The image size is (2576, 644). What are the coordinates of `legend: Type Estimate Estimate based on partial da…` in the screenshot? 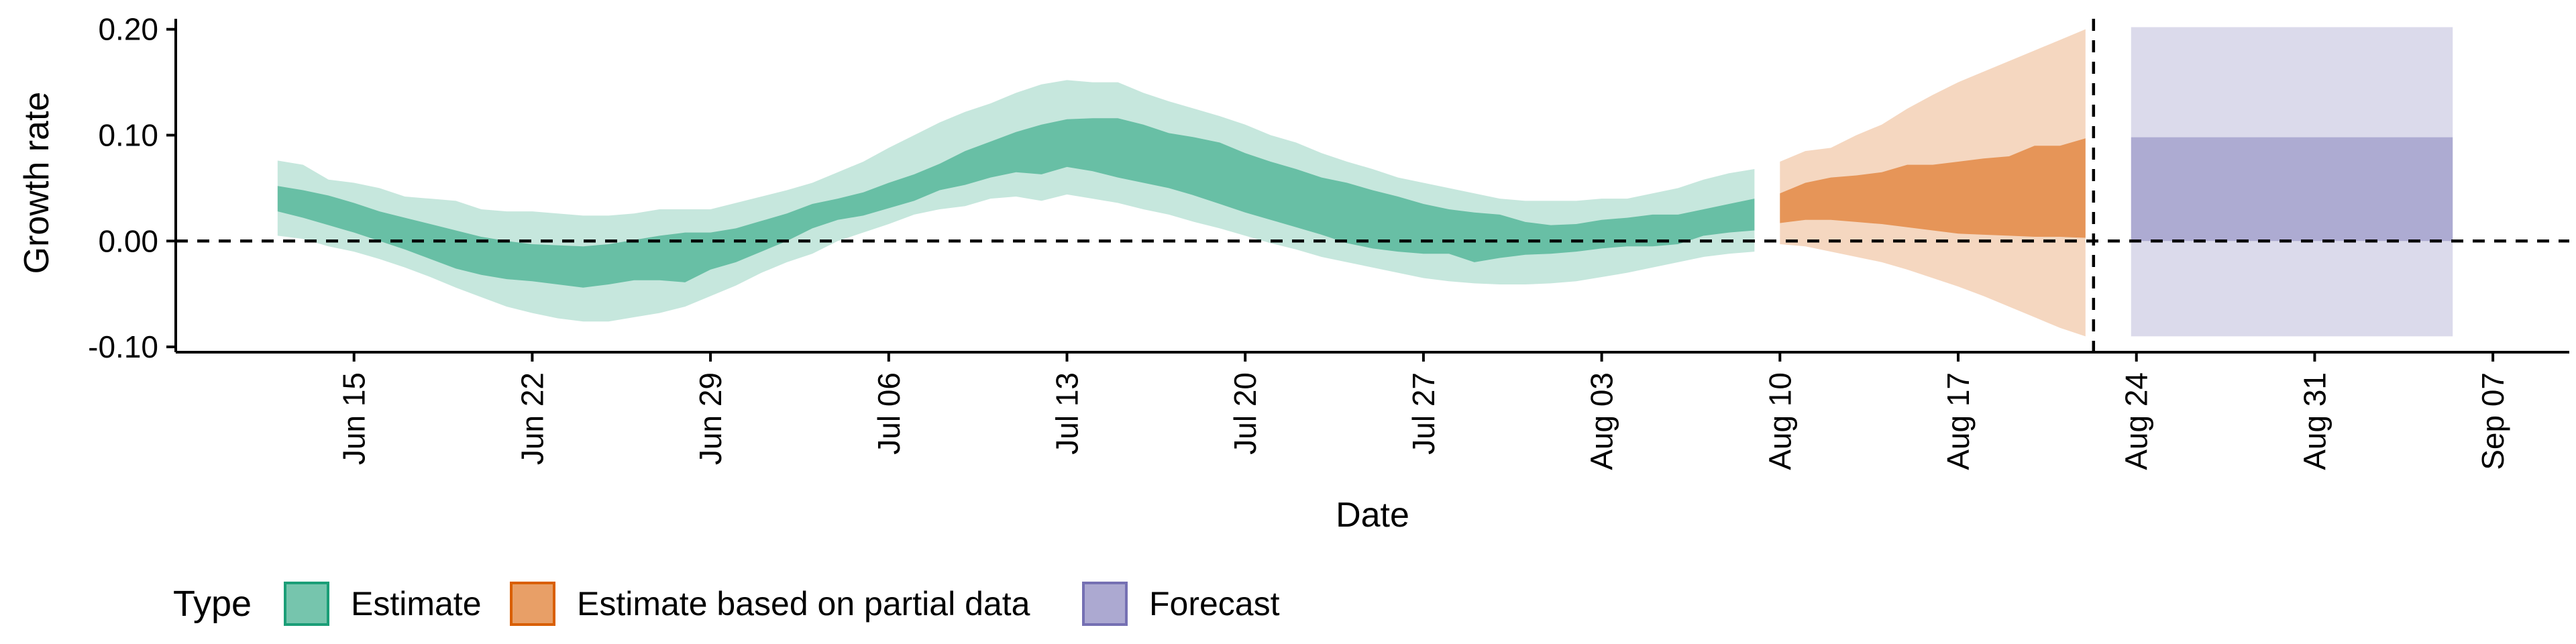 It's located at (726, 604).